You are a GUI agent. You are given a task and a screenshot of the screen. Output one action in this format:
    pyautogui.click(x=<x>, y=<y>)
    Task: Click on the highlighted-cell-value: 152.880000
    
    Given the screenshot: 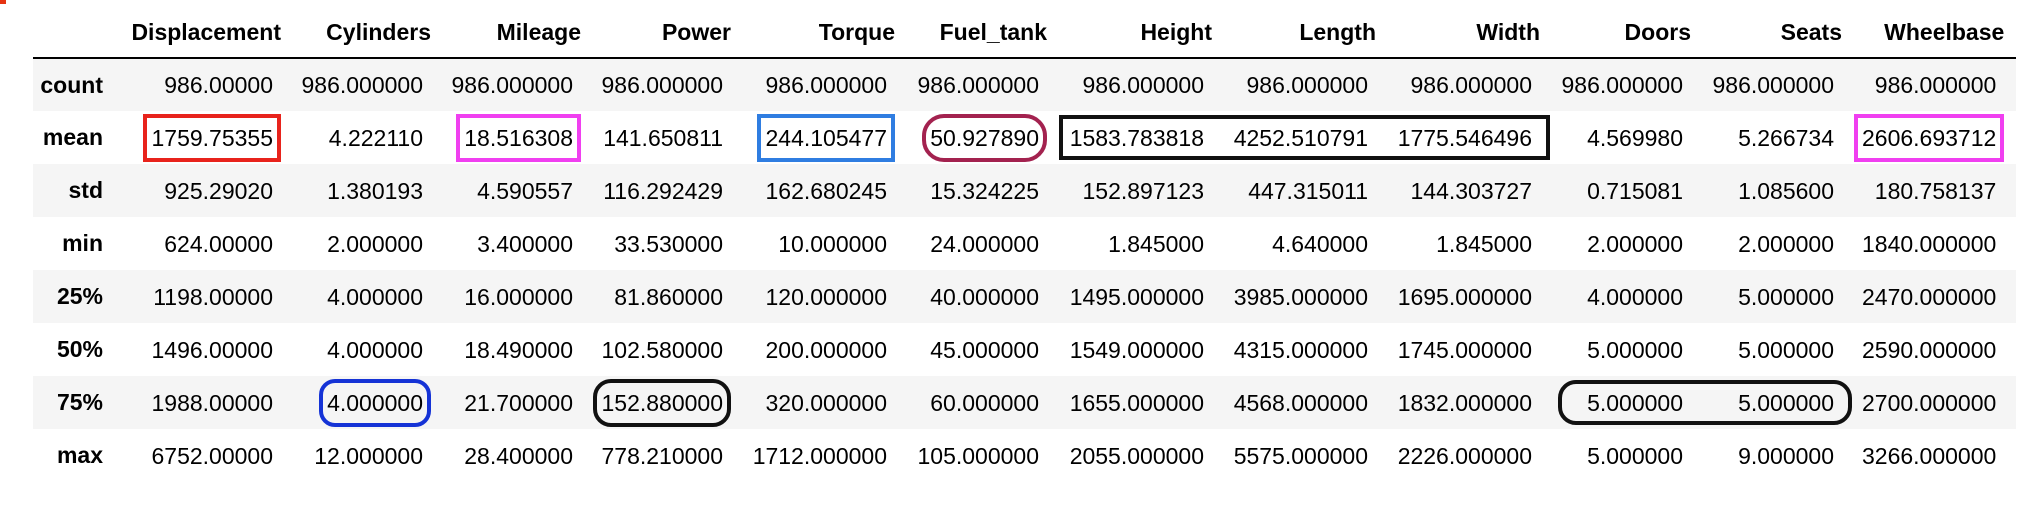 What is the action you would take?
    pyautogui.click(x=662, y=402)
    